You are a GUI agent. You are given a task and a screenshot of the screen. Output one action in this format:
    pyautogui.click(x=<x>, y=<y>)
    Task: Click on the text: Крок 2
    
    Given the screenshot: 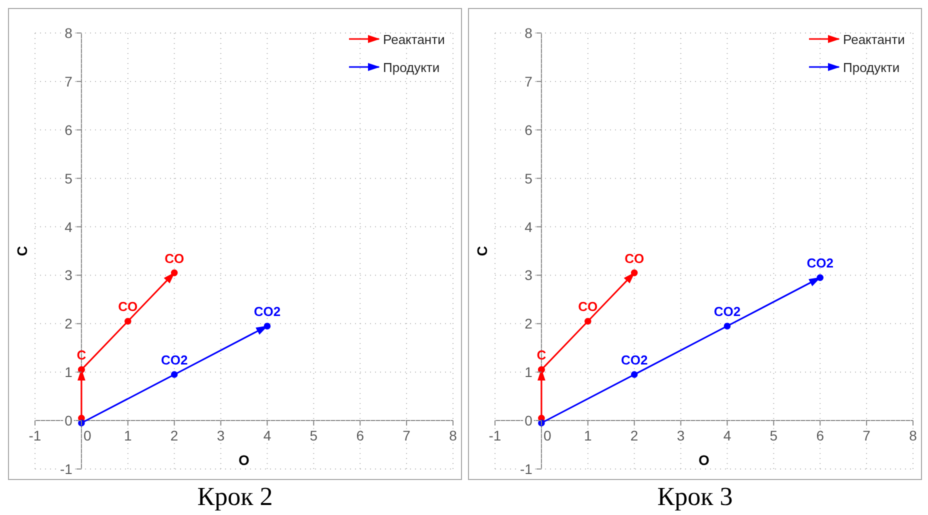 What is the action you would take?
    pyautogui.click(x=235, y=497)
    